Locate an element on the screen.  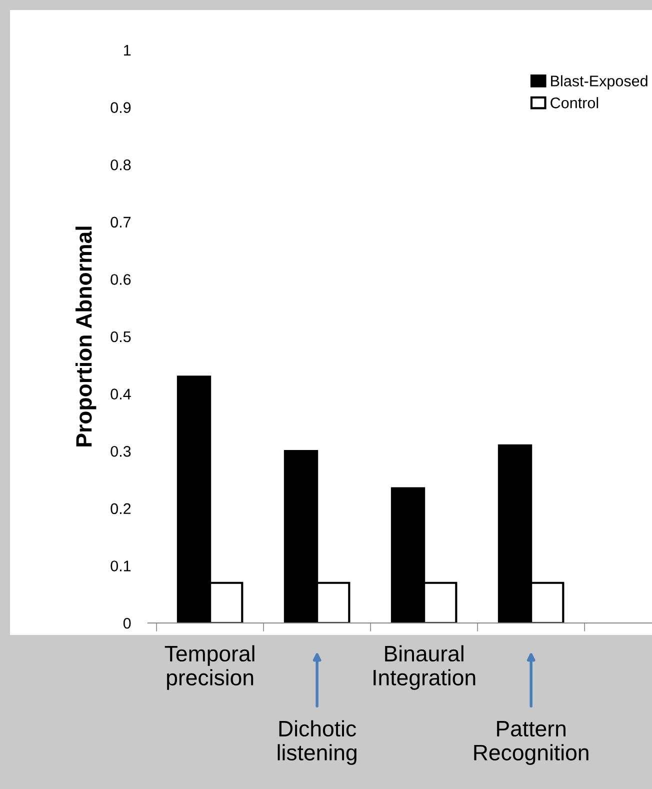
y-tick-label: 0.5 is located at coordinates (120, 336).